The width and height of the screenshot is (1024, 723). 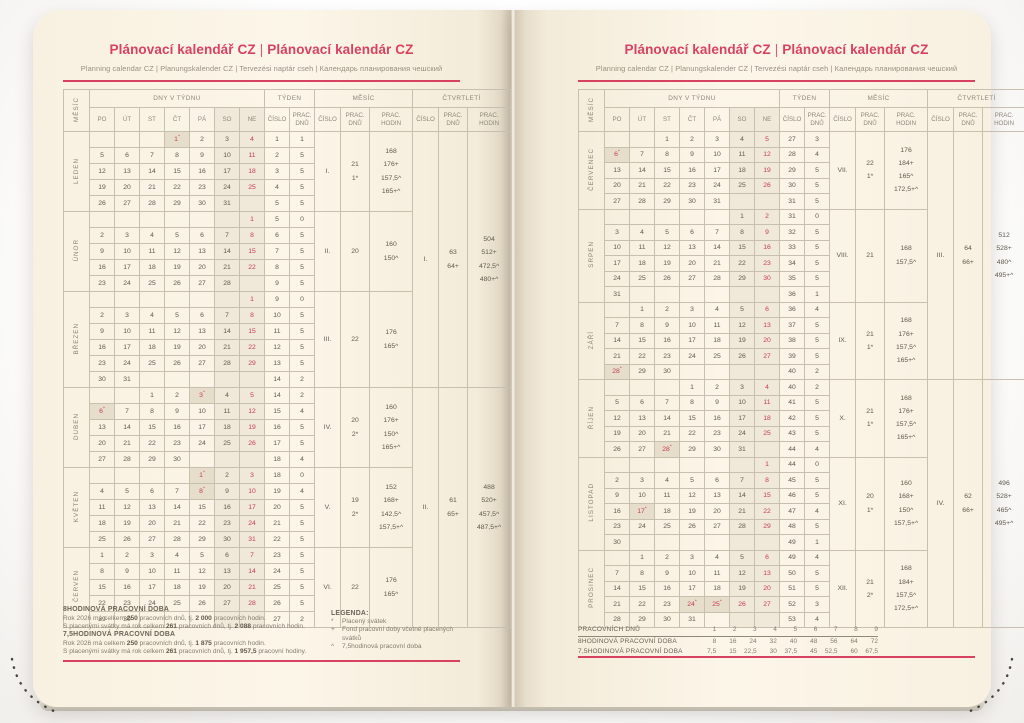 What do you see at coordinates (792, 588) in the screenshot?
I see `week-number-cell: 51` at bounding box center [792, 588].